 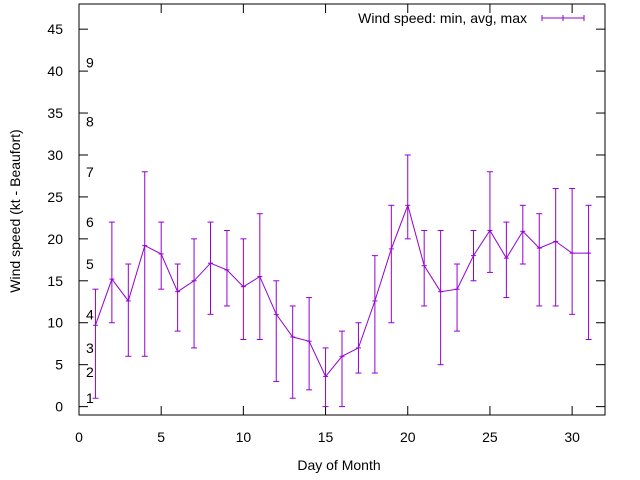 I want to click on y-tick-label: 45, so click(x=55, y=29).